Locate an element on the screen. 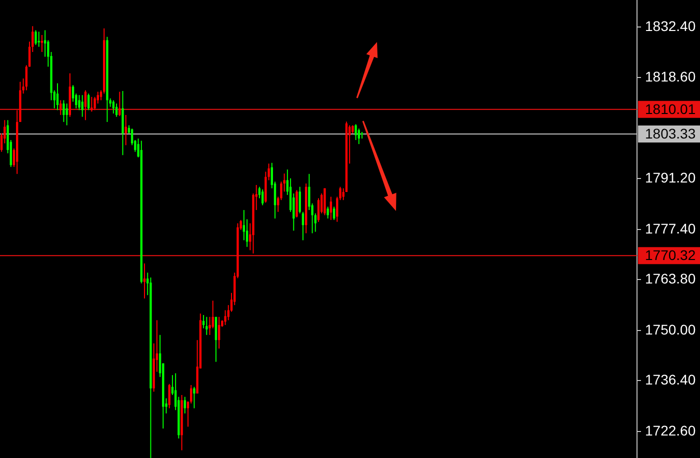 The width and height of the screenshot is (700, 458). ref-line-label: 1810.01 is located at coordinates (670, 108).